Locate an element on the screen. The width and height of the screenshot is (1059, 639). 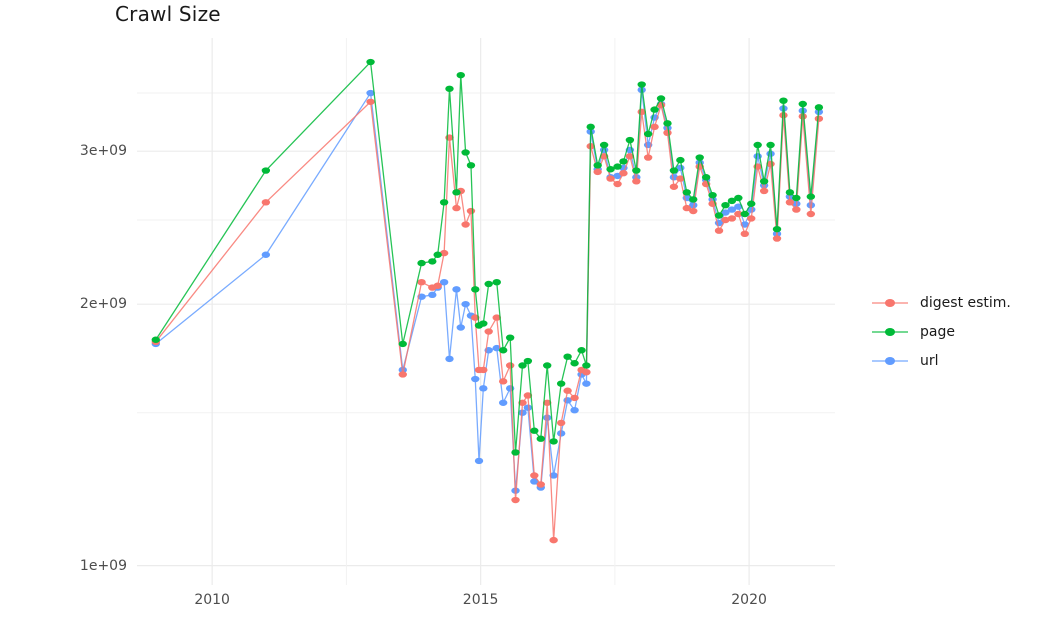
legend-item-digest-estim: digest estim. is located at coordinates (962, 302).